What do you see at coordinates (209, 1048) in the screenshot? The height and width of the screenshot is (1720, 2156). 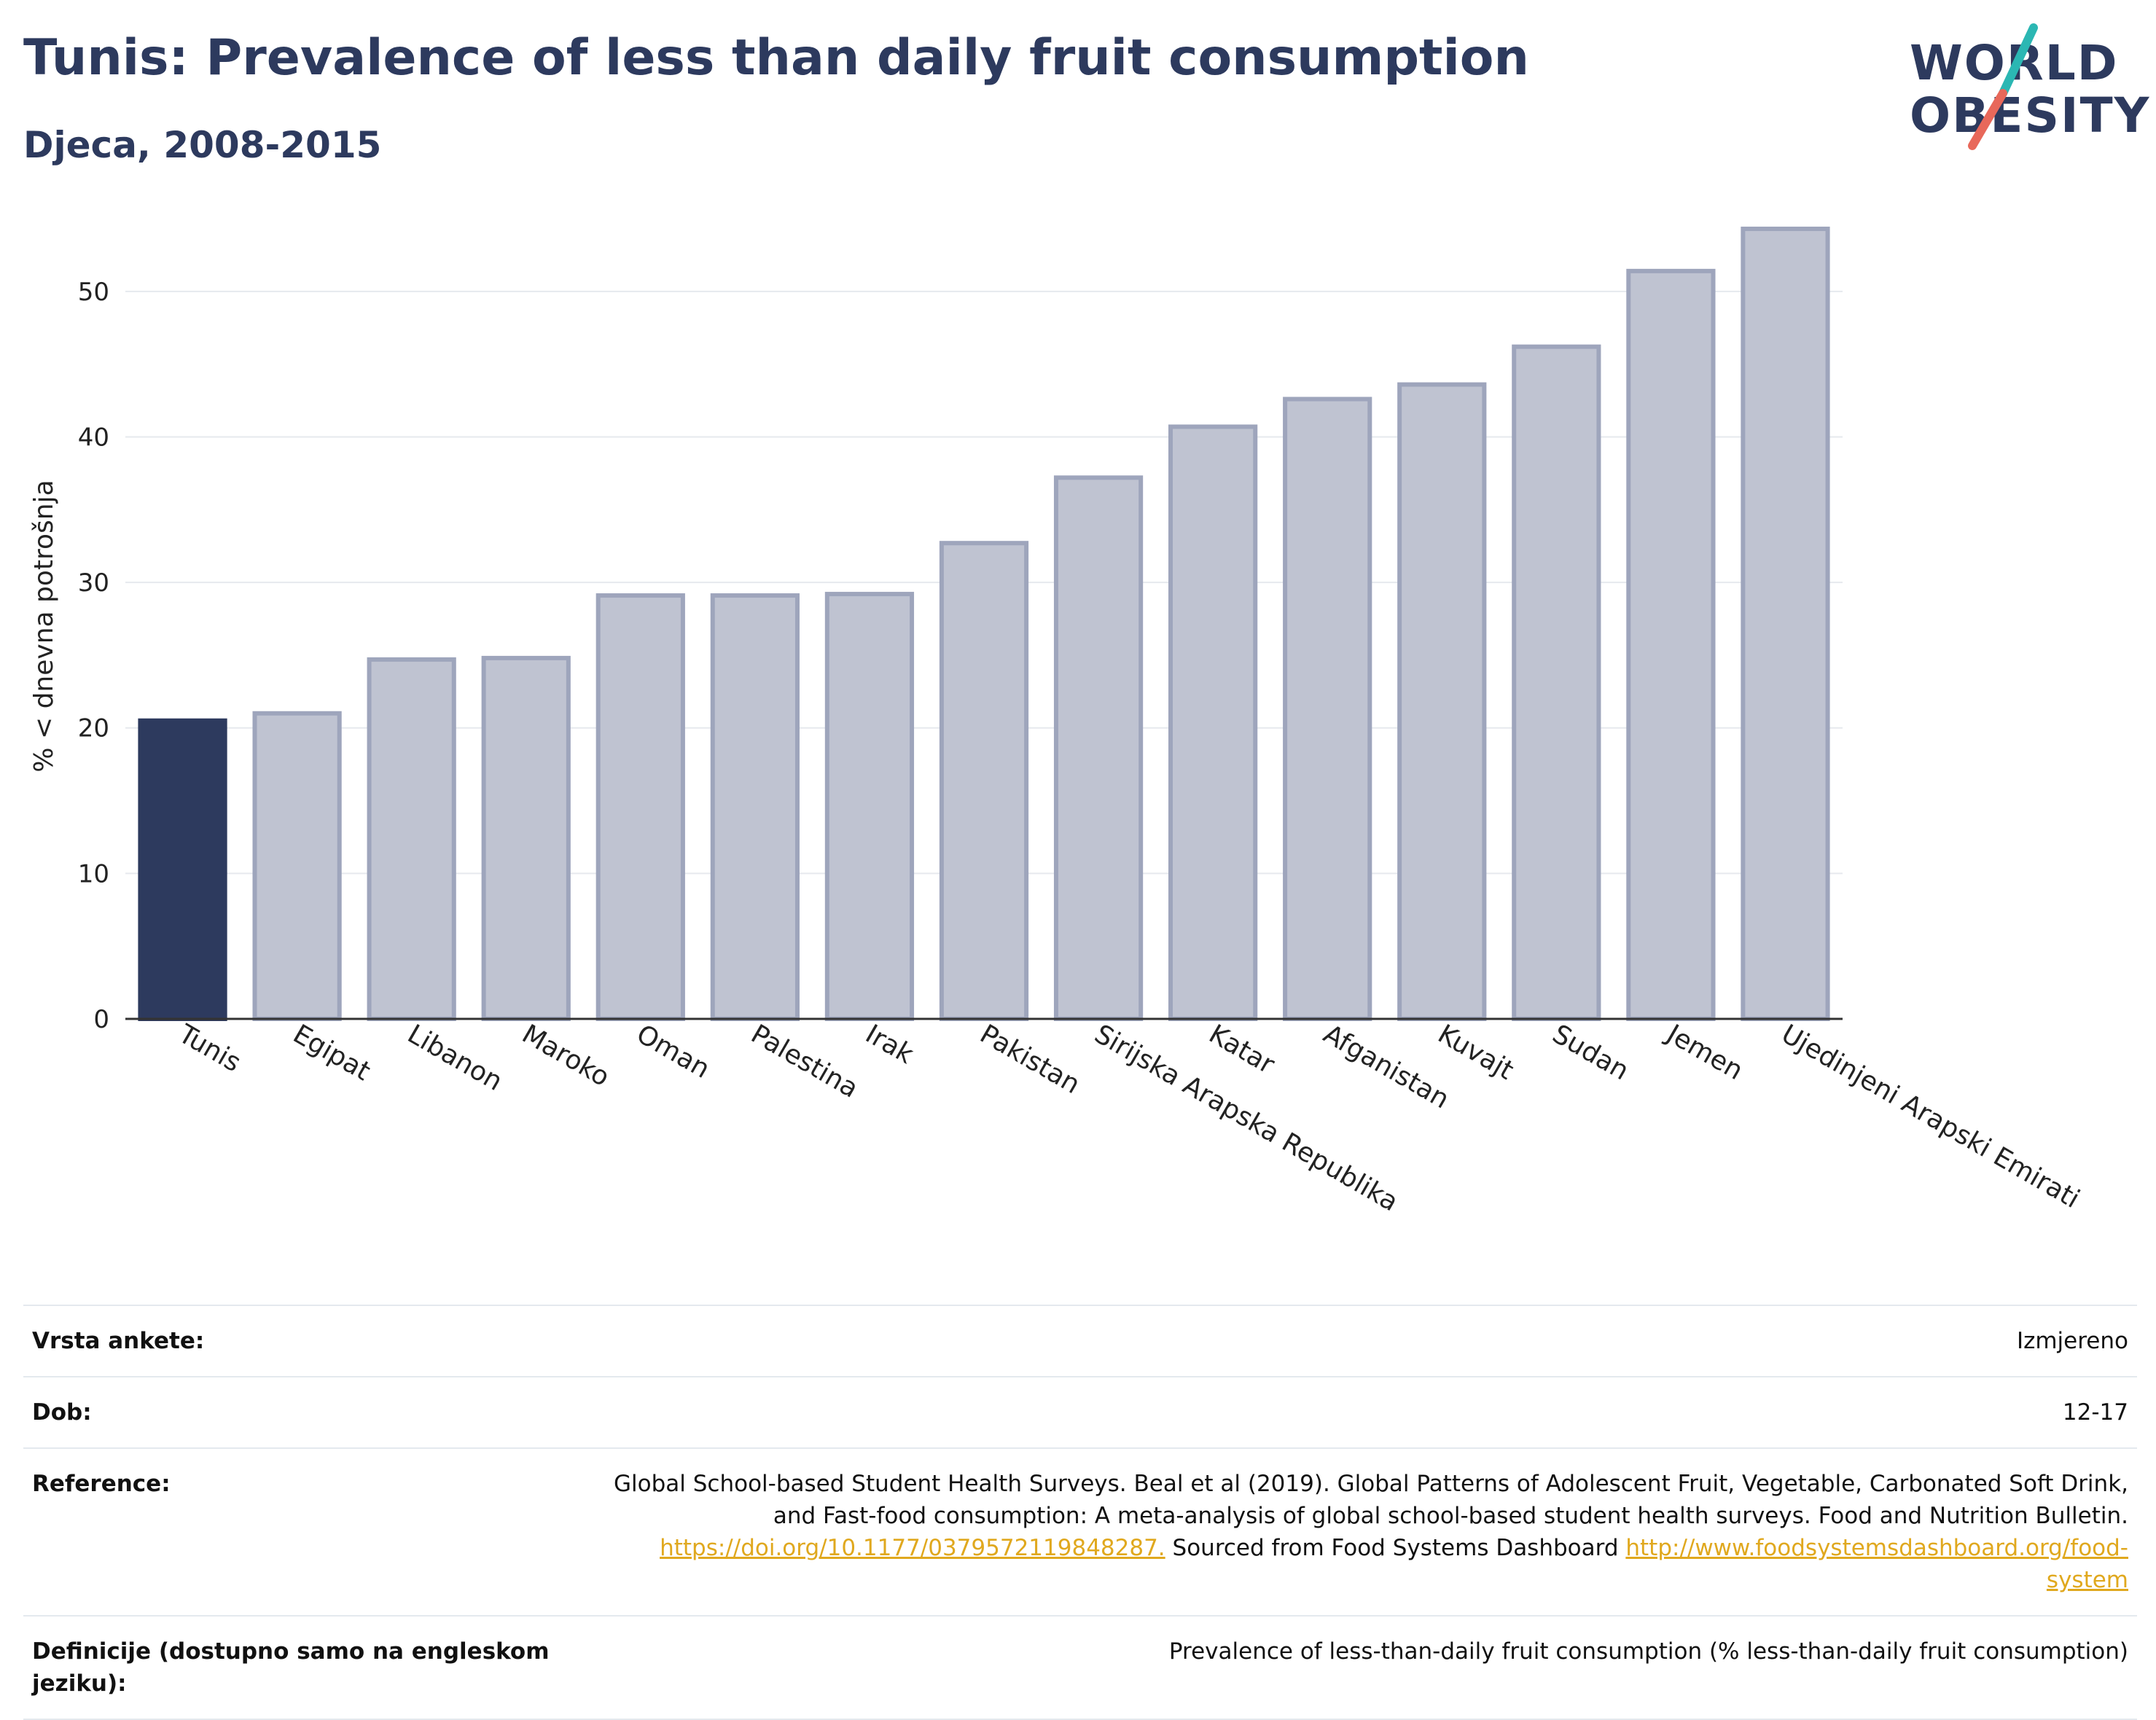 I see `x-tick-label: Tunis` at bounding box center [209, 1048].